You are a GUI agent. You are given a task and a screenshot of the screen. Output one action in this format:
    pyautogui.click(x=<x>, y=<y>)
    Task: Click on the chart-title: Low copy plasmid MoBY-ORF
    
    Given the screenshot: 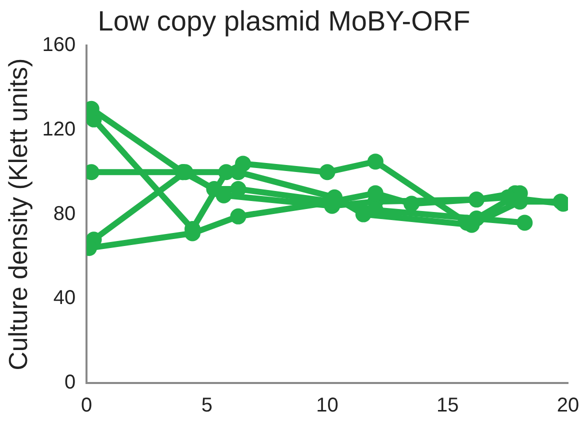 What is the action you would take?
    pyautogui.click(x=284, y=21)
    